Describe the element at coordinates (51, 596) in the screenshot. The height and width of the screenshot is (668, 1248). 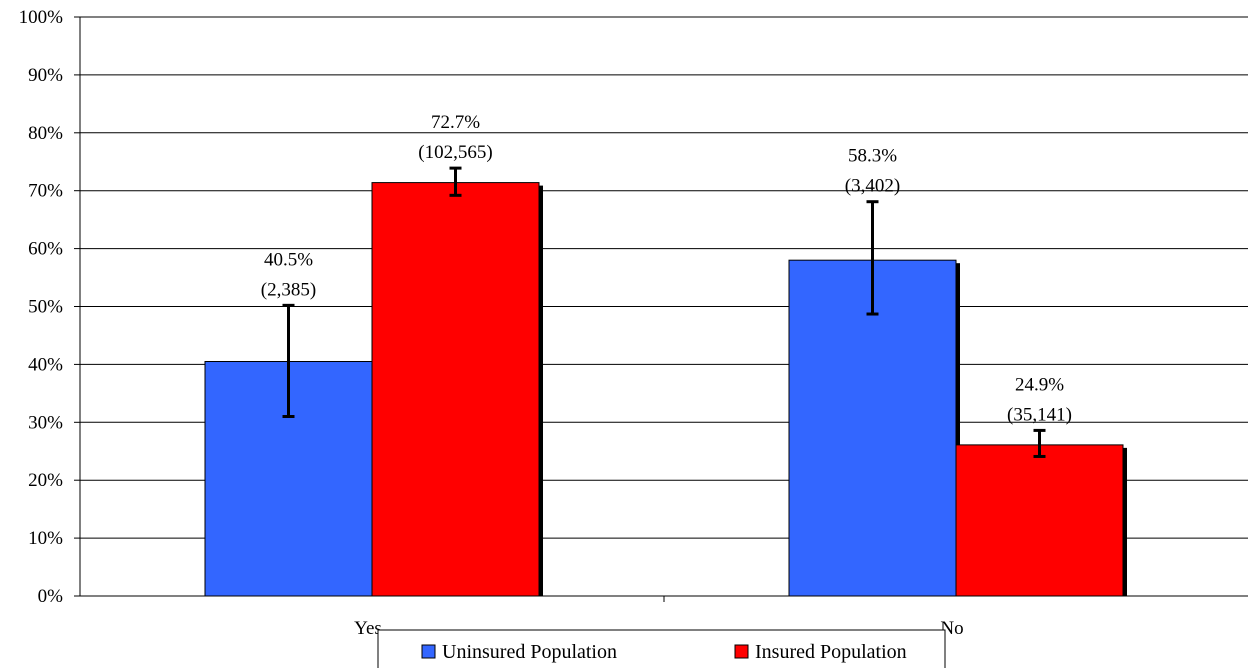
I see `y-tick-label: 0%` at that location.